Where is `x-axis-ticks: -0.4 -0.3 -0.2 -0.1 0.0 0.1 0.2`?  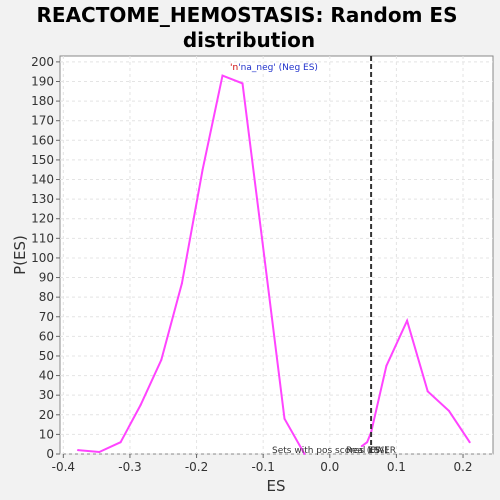
x-axis-ticks: -0.4 -0.3 -0.2 -0.1 0.0 0.1 0.2 is located at coordinates (262, 464).